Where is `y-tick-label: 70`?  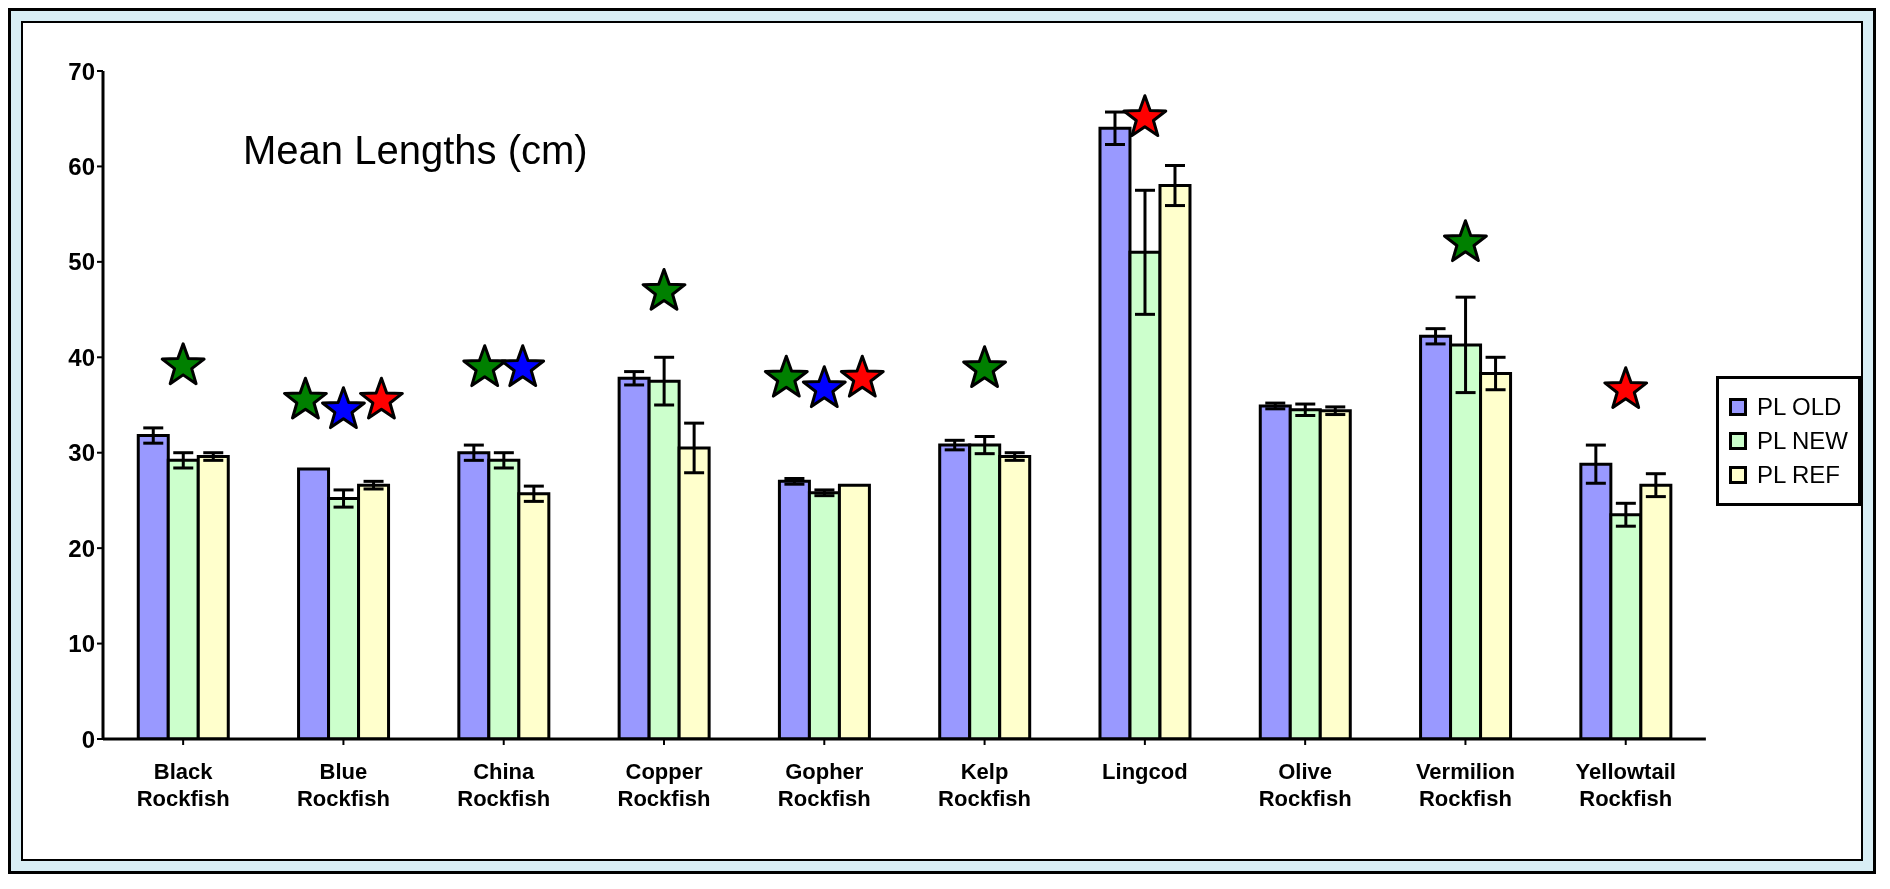 y-tick-label: 70 is located at coordinates (81, 71).